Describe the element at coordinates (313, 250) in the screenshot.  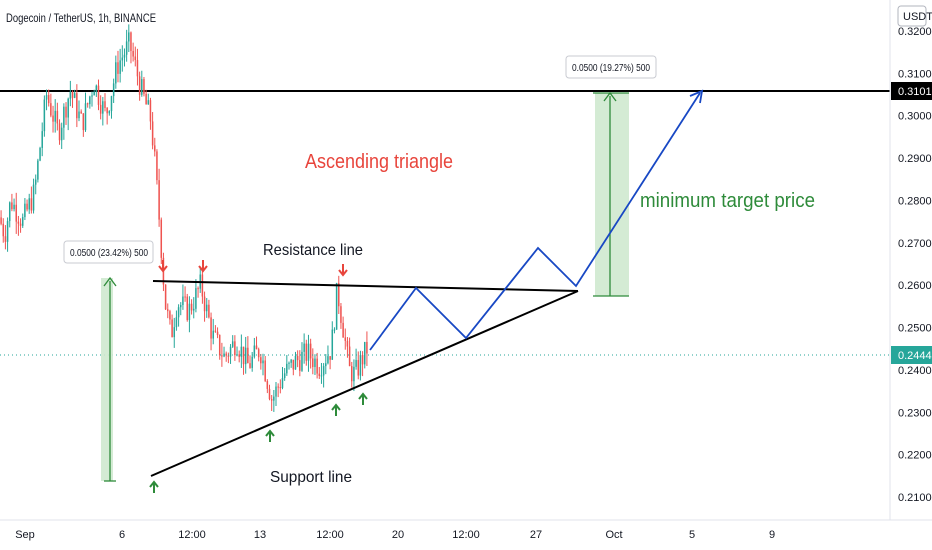
I see `resistance-line-label: Resistance line` at that location.